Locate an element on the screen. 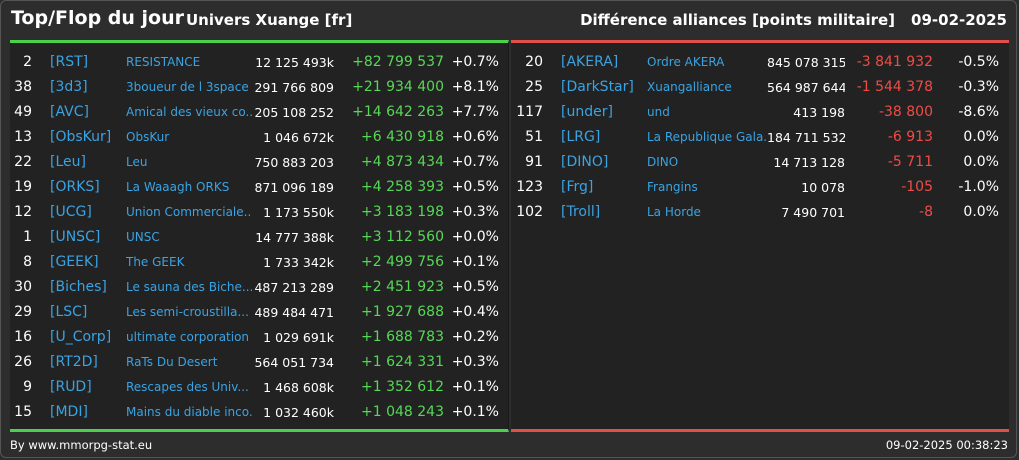  alliance-rank: 15 is located at coordinates (23, 412).